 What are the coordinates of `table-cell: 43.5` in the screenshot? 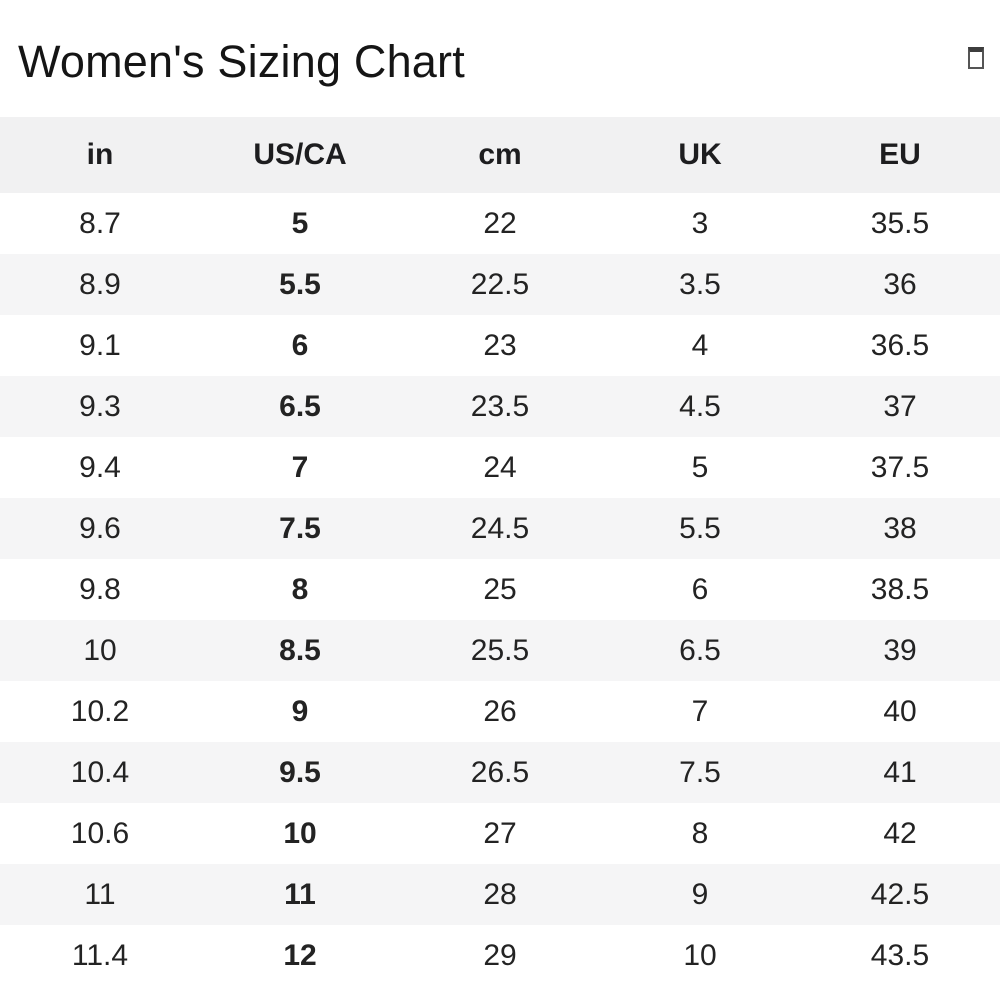 It's located at (900, 955).